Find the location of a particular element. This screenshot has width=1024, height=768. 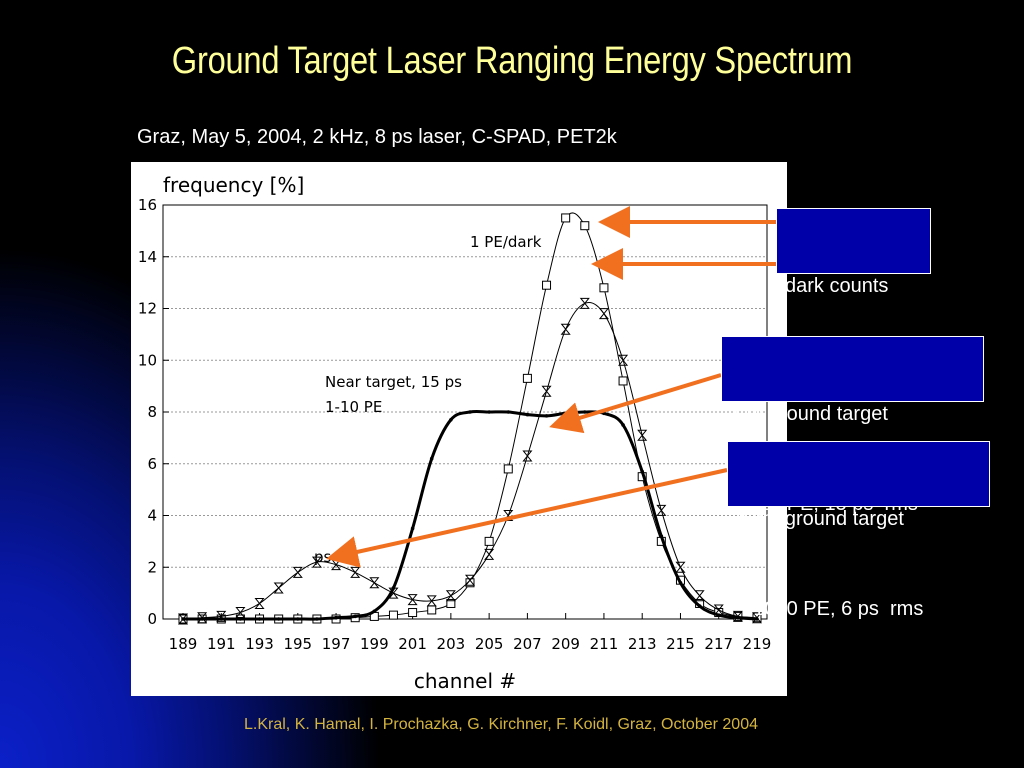

x-tick-label: 203 is located at coordinates (451, 644).